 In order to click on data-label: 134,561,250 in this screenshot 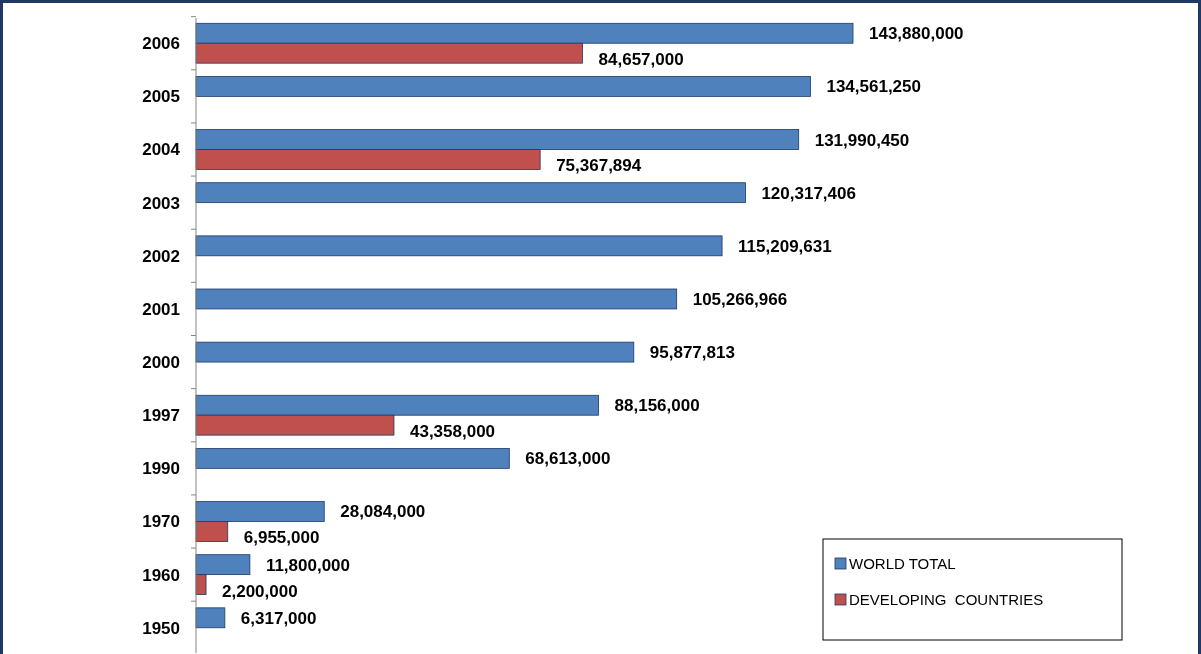, I will do `click(873, 87)`.